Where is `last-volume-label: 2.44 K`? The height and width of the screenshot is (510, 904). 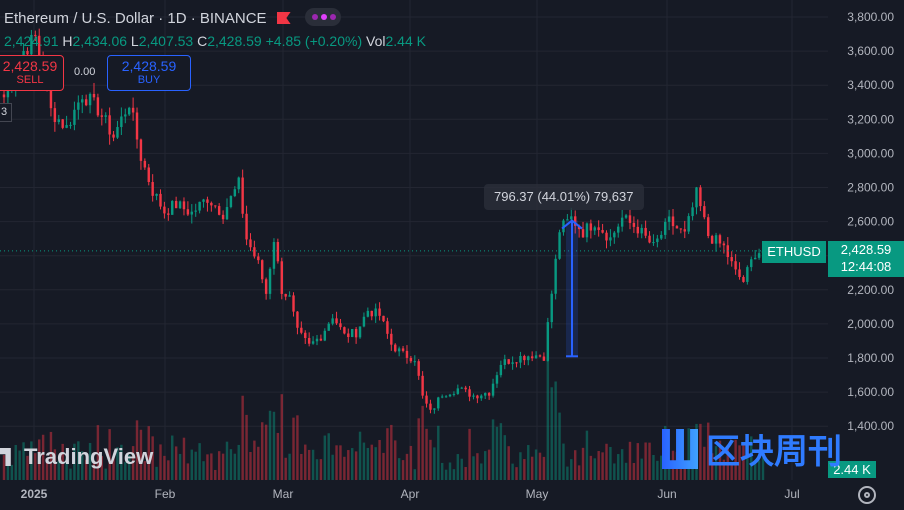 last-volume-label: 2.44 K is located at coordinates (852, 469).